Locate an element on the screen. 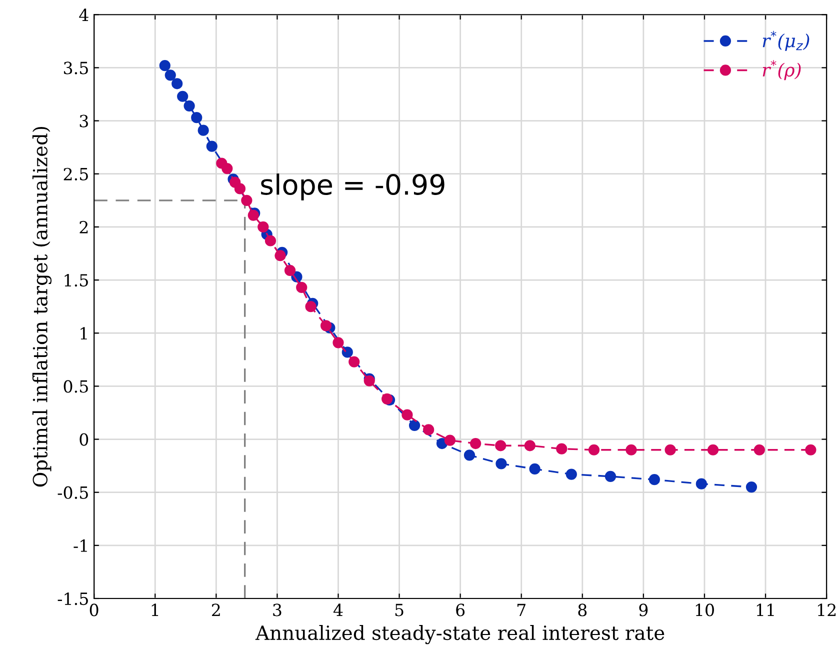  annotation: slope = -0.99 is located at coordinates (352, 187).